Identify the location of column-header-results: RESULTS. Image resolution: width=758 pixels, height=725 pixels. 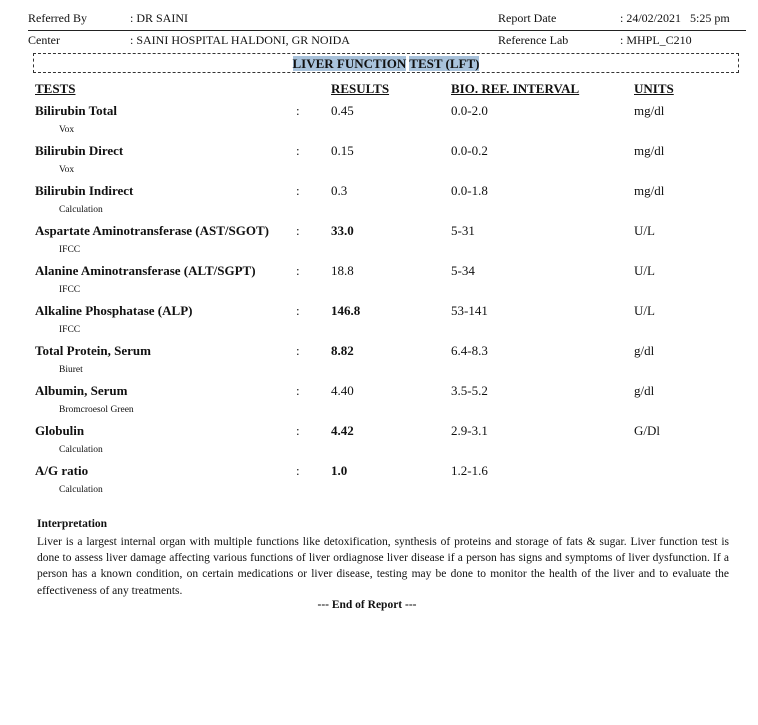
(360, 88).